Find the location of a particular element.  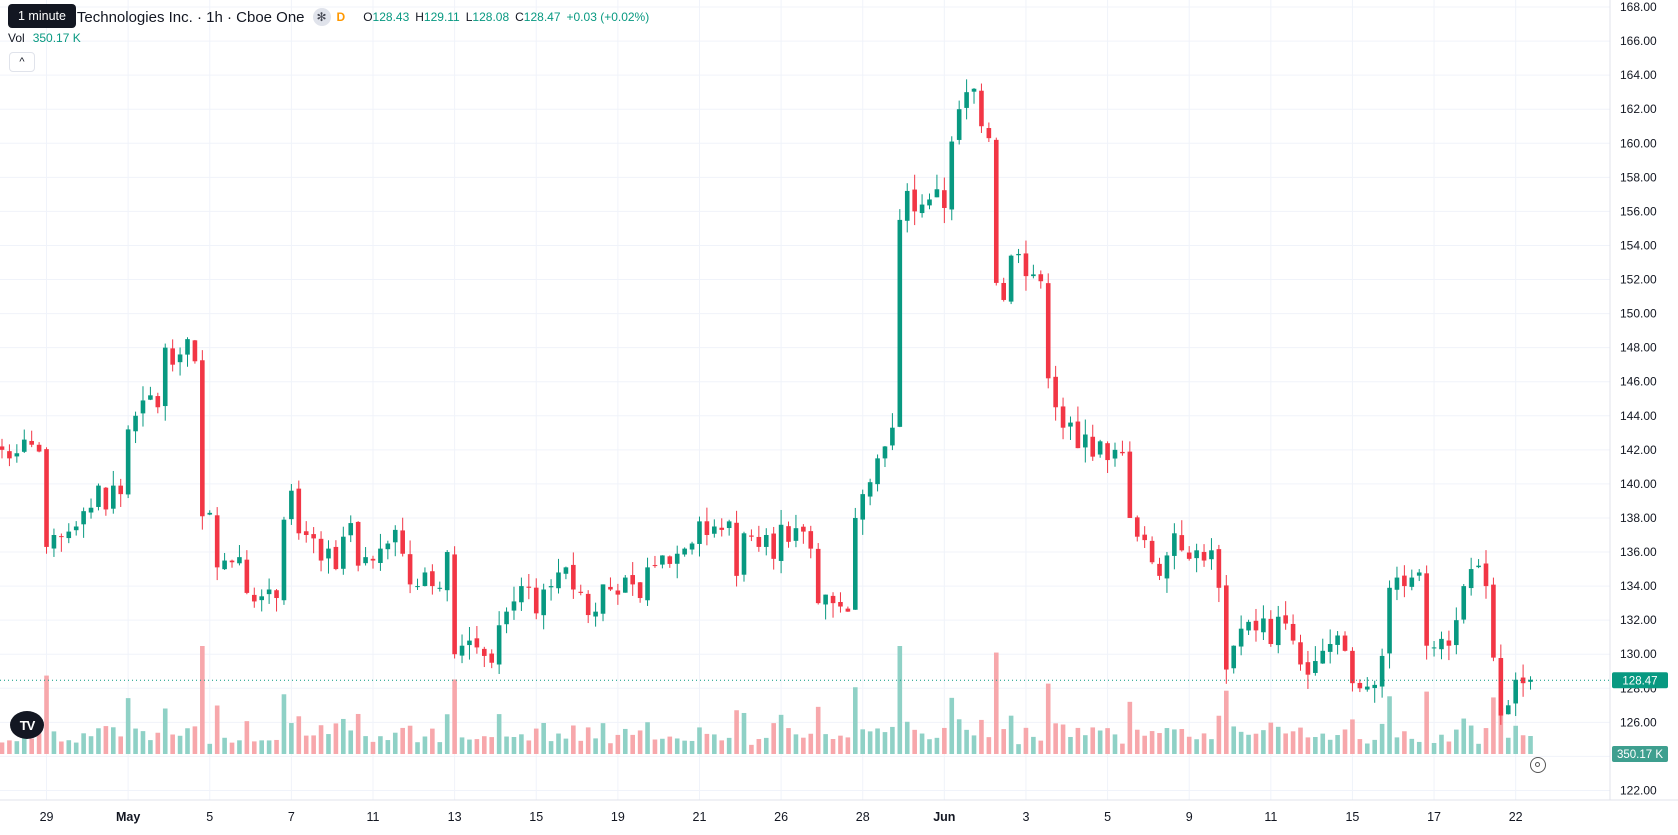

time-tick-label: 17 is located at coordinates (1434, 817).